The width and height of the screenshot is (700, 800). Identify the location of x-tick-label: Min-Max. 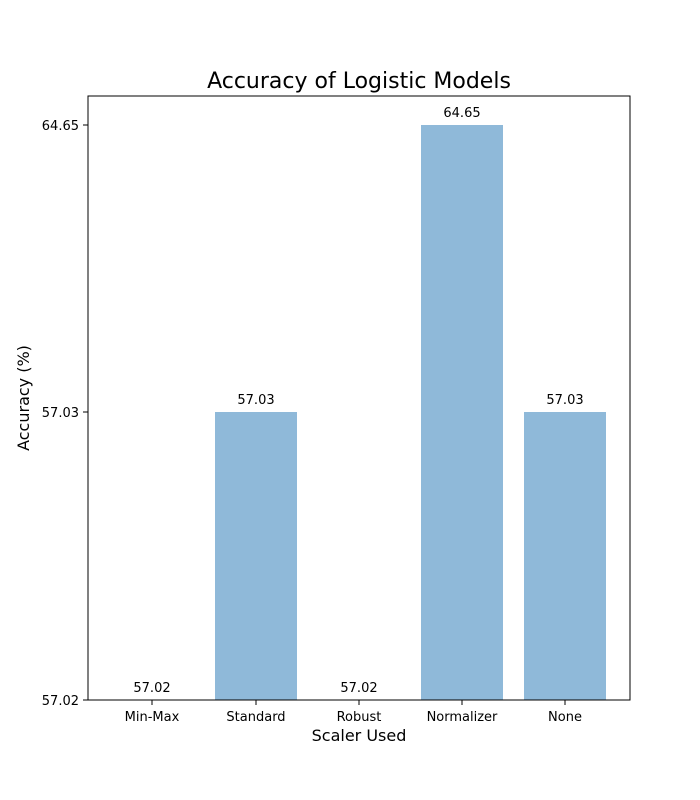
(152, 717).